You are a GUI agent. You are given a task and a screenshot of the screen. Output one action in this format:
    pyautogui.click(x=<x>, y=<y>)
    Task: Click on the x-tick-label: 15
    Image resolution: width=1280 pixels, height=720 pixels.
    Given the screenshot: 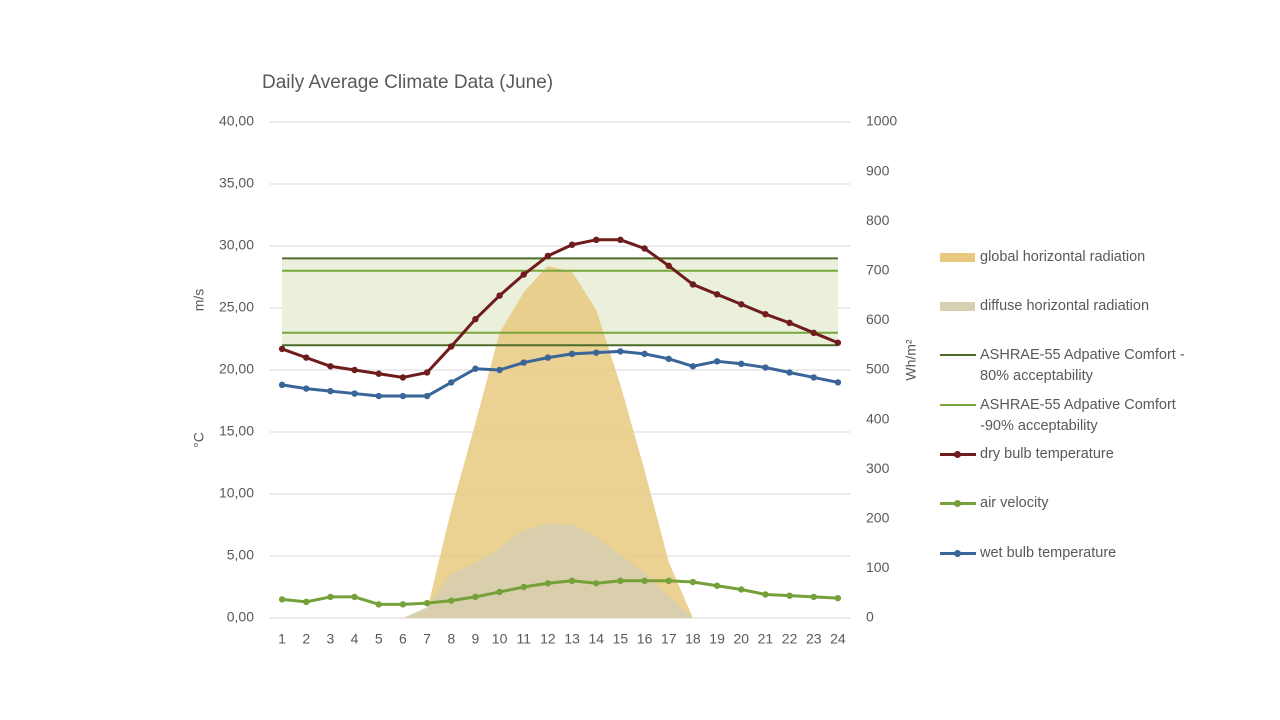 What is the action you would take?
    pyautogui.click(x=621, y=639)
    